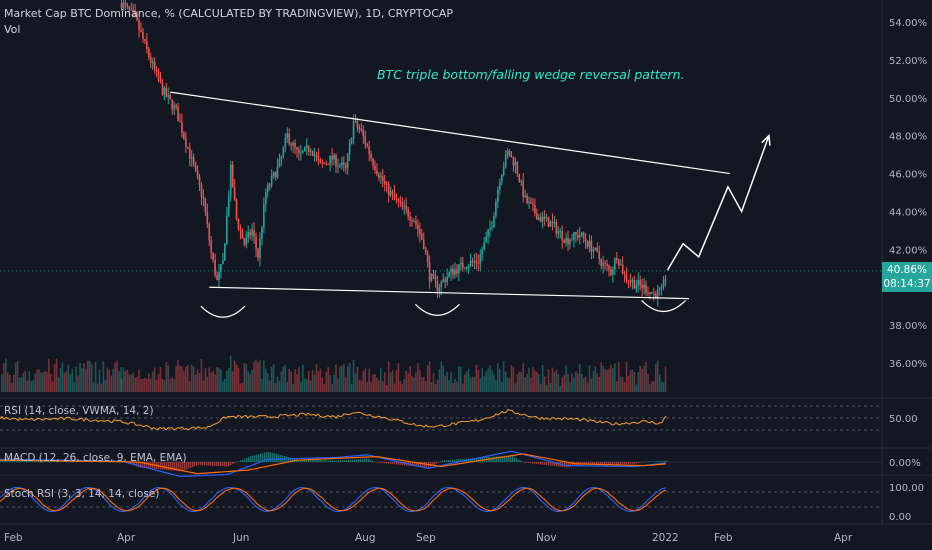 This screenshot has width=932, height=550. I want to click on volume-label: Vol, so click(12, 29).